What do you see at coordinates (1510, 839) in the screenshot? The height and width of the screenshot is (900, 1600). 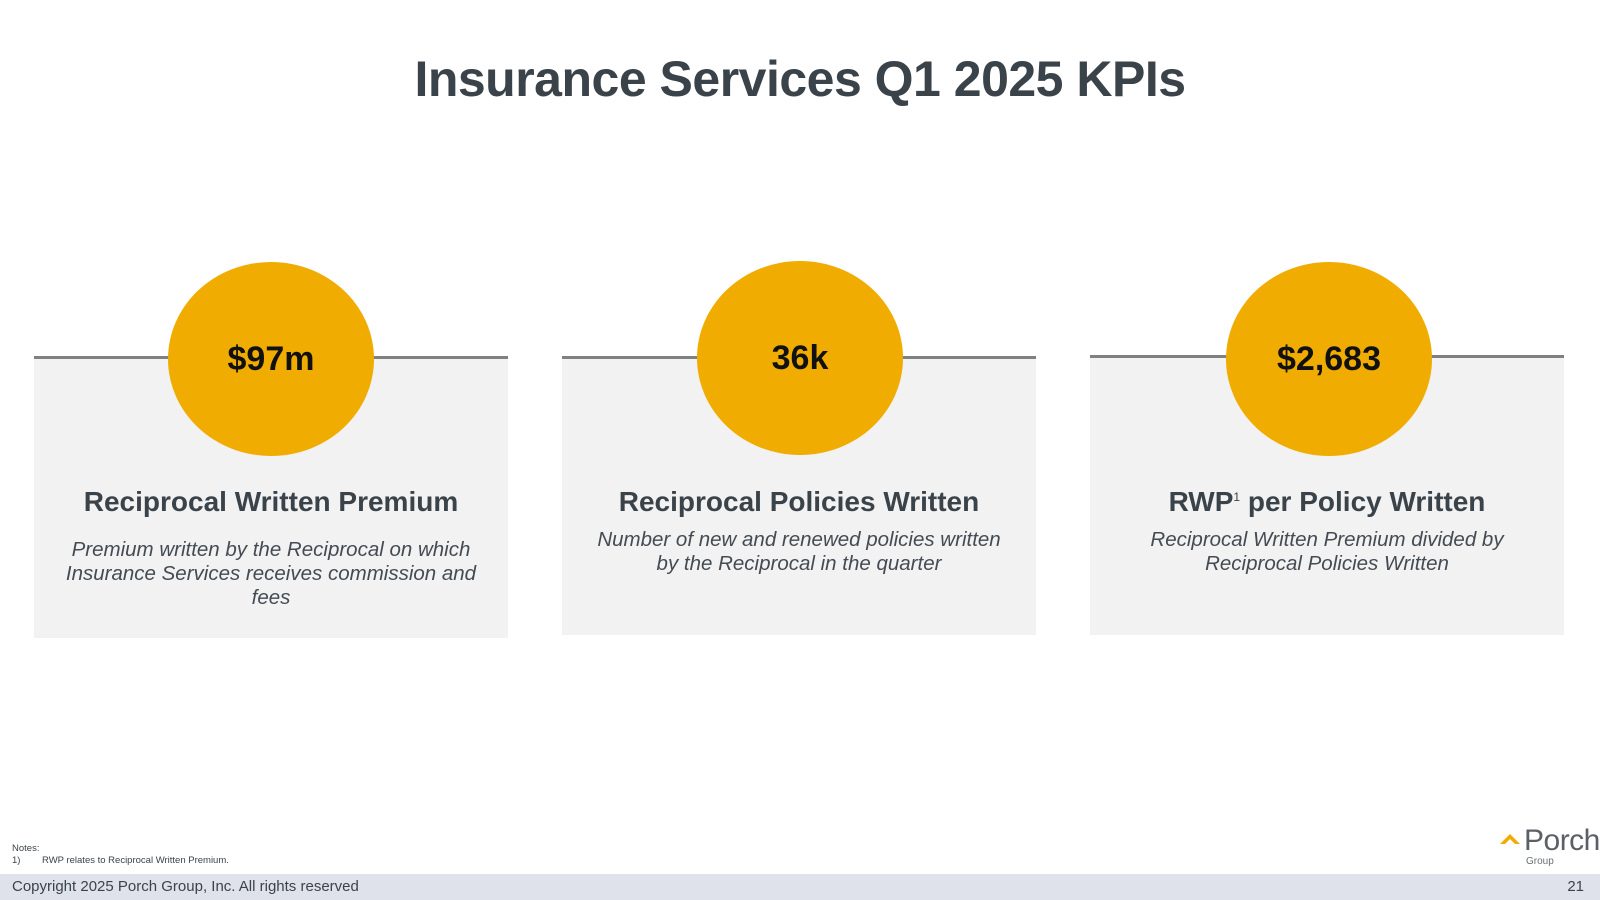 I see `roof-chevron-icon` at bounding box center [1510, 839].